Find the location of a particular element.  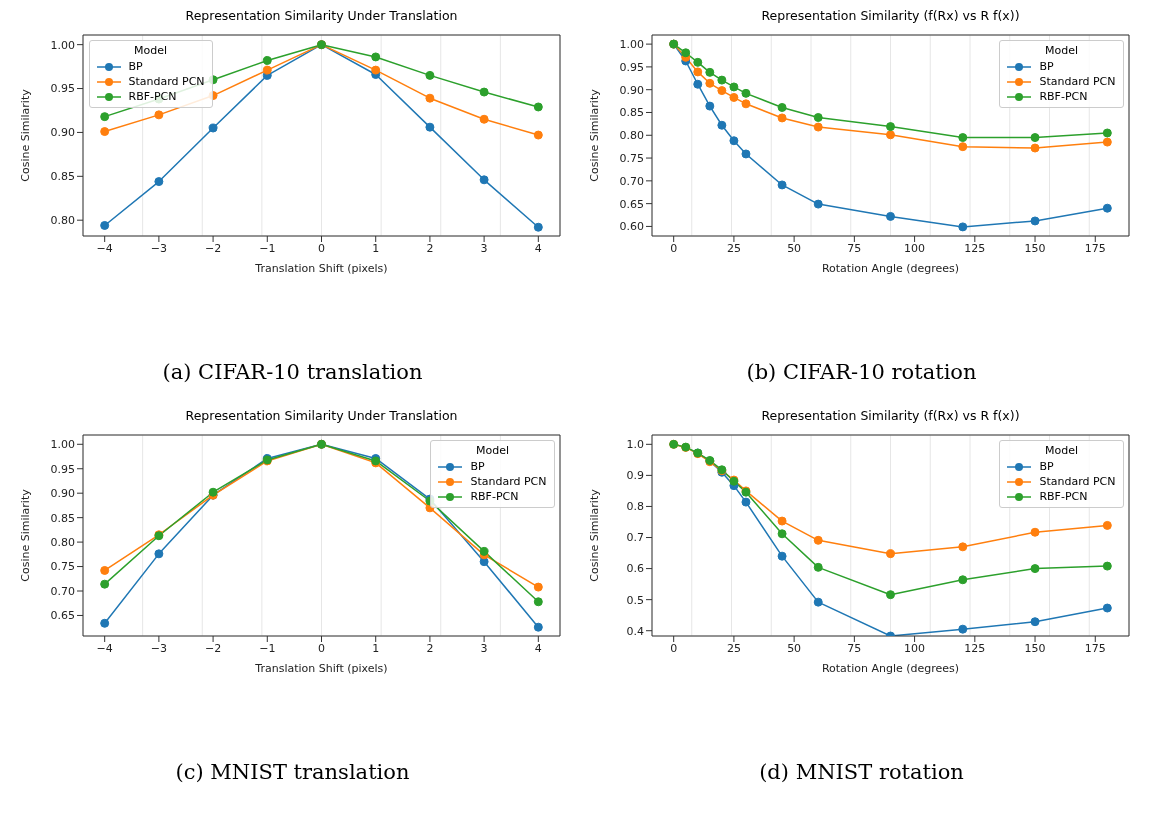

y-tick-label: 0.9 is located at coordinates (635, 476).